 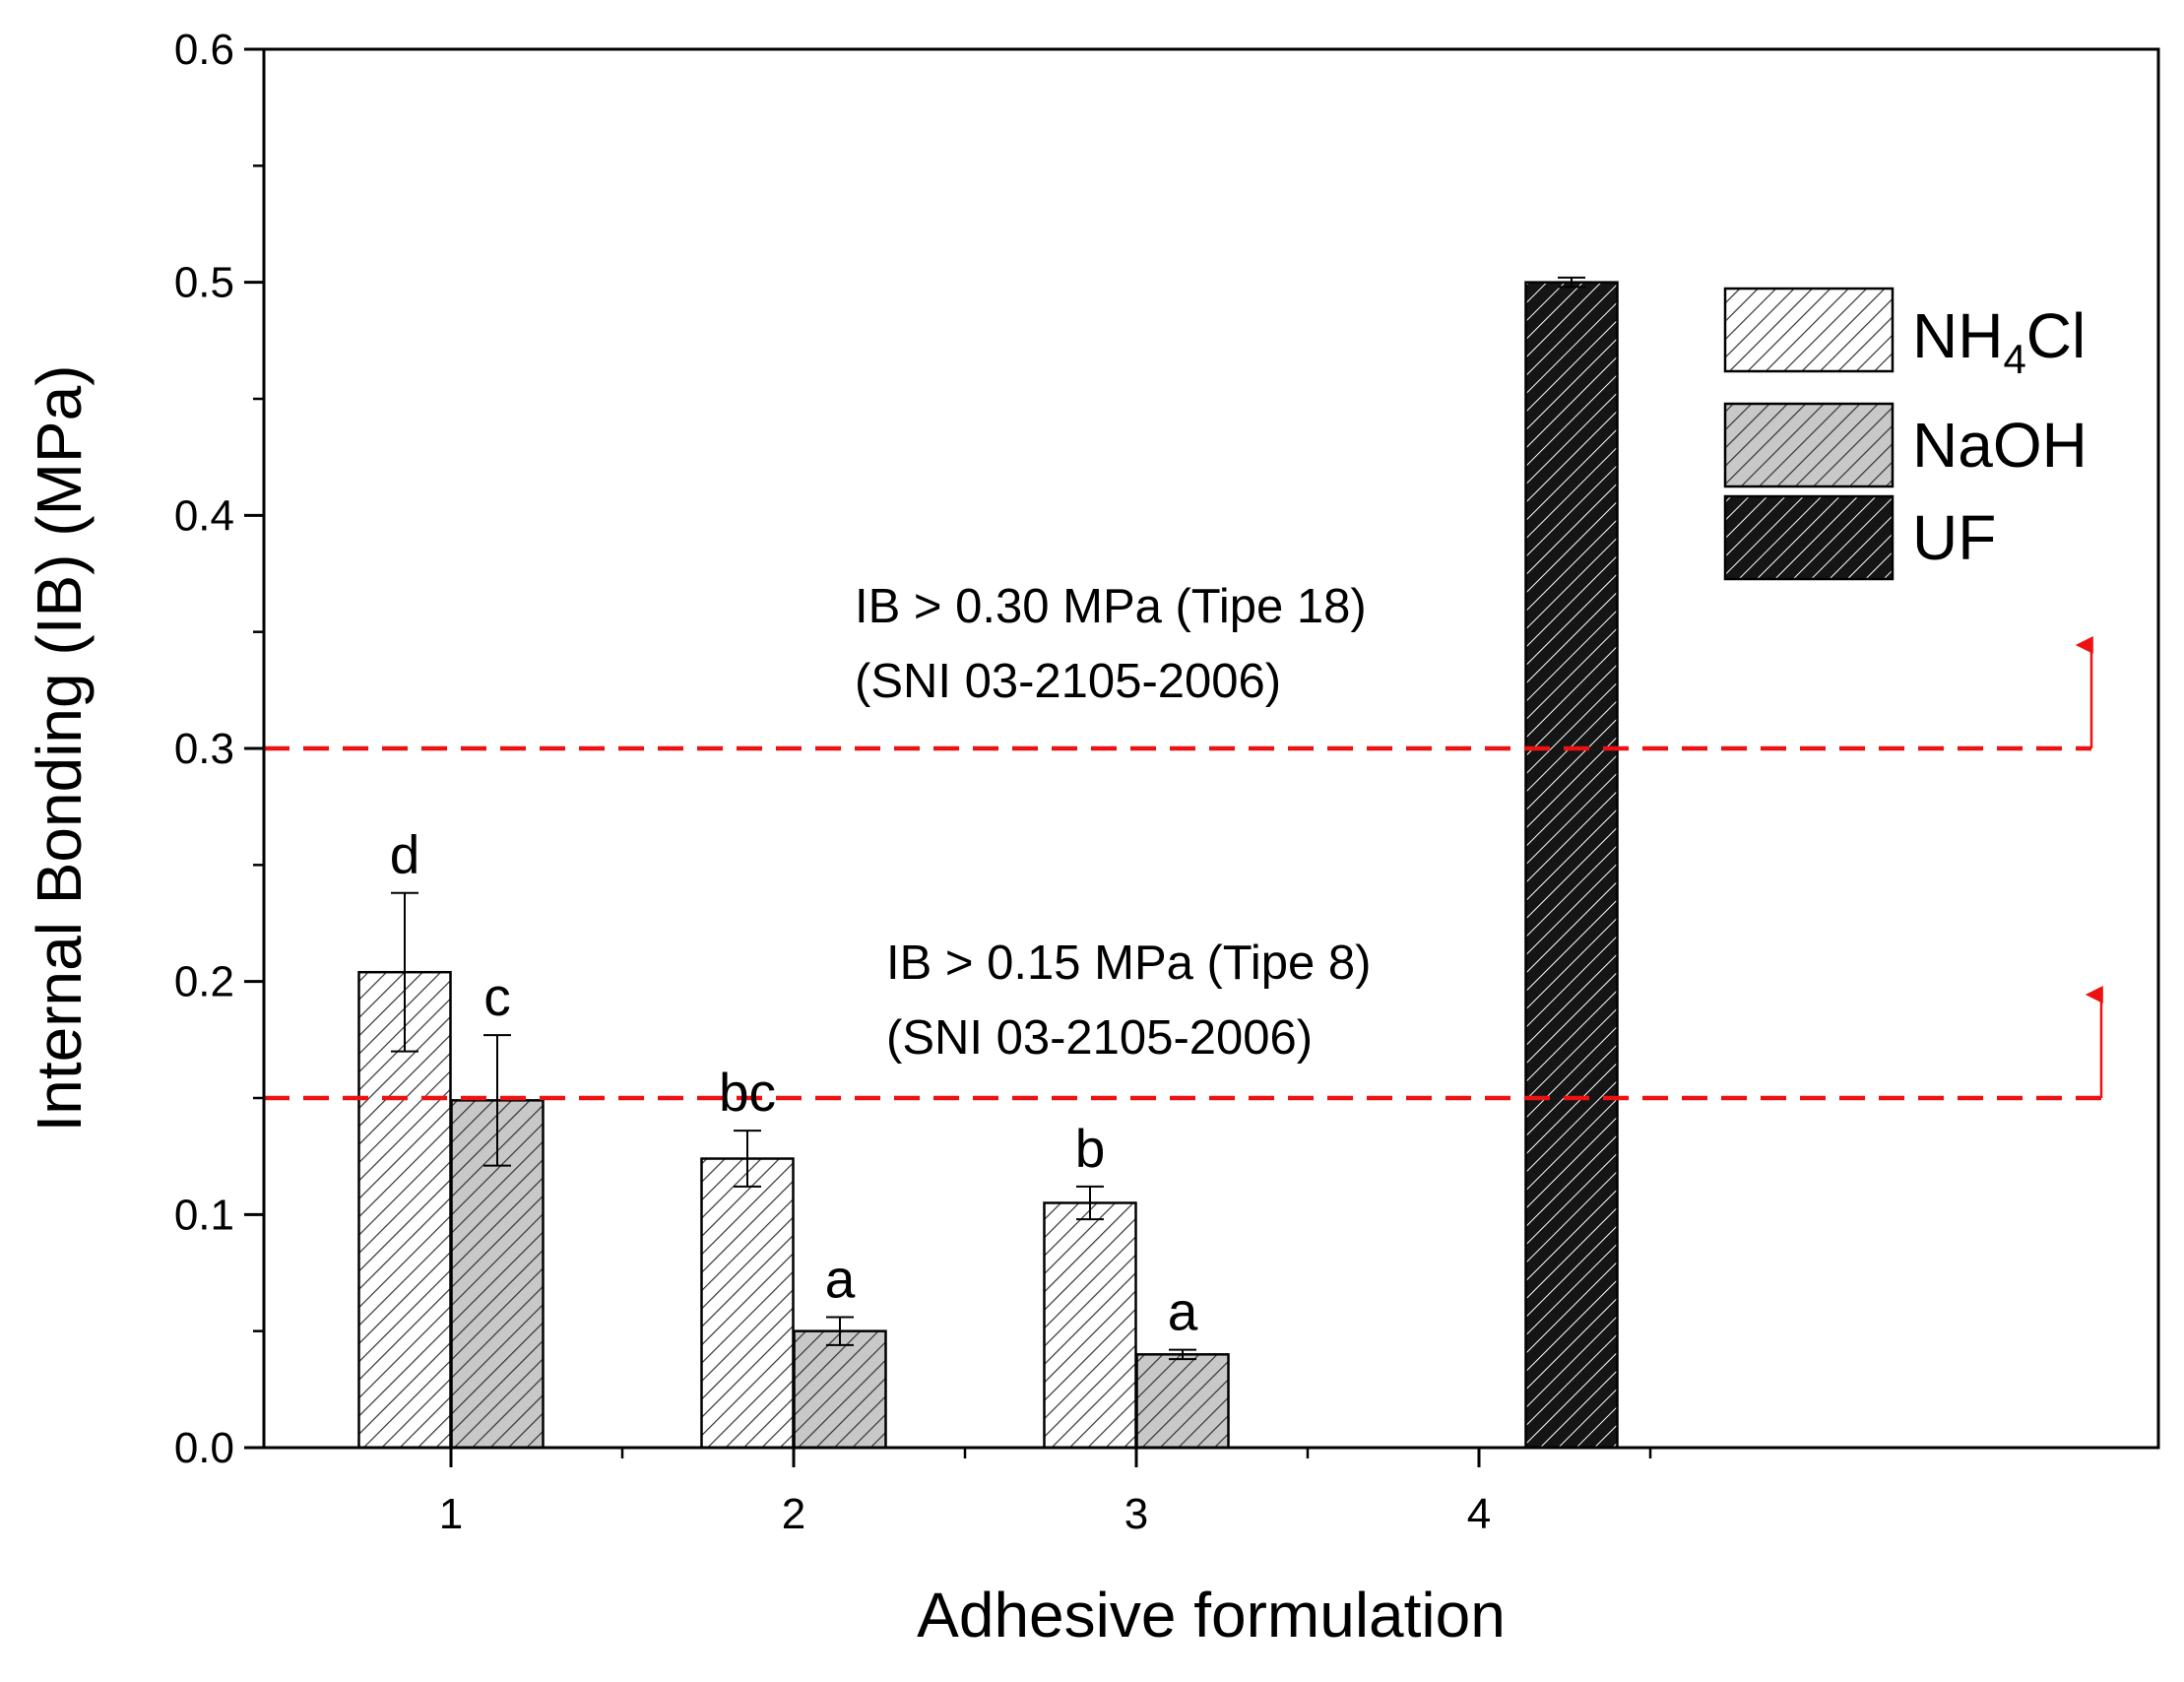 What do you see at coordinates (1183, 1311) in the screenshot?
I see `significance-label-naoh-3: a` at bounding box center [1183, 1311].